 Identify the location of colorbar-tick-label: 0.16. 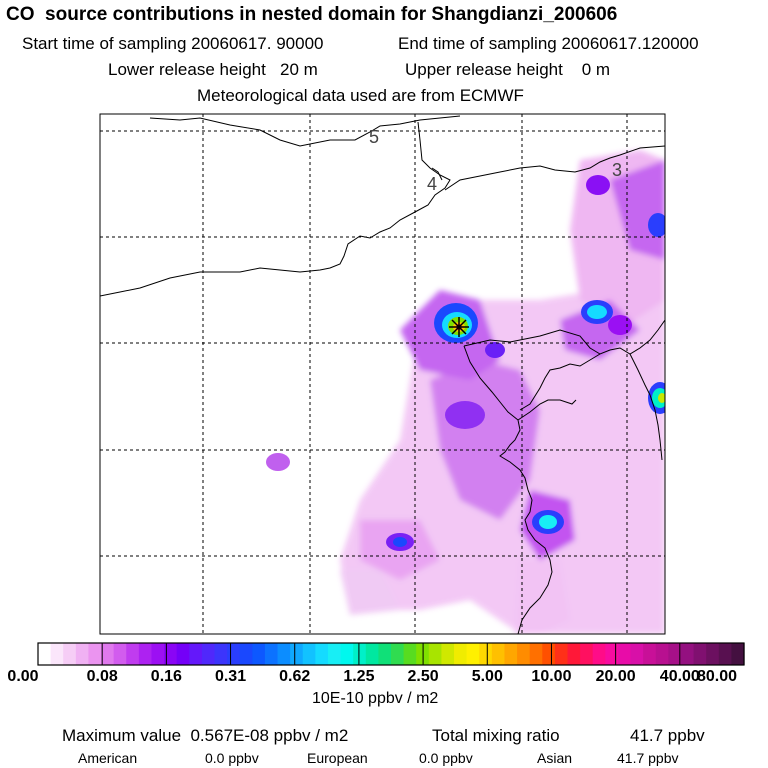
(166, 676).